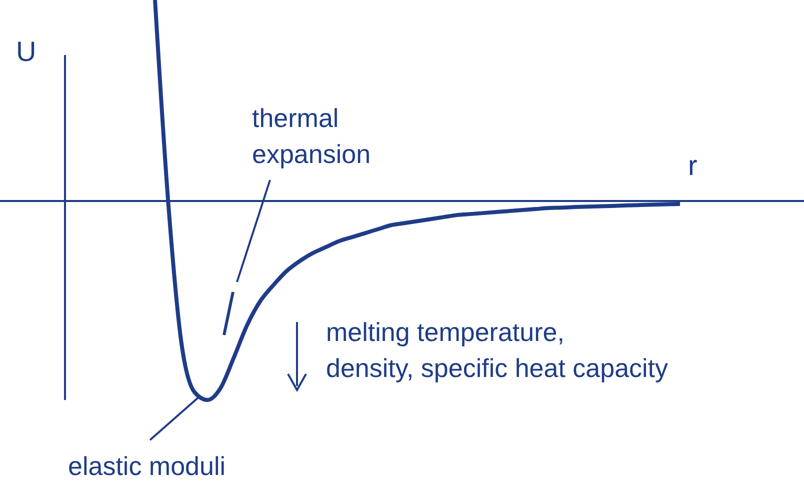 The height and width of the screenshot is (491, 804). Describe the element at coordinates (693, 166) in the screenshot. I see `x-axis-title: r` at that location.